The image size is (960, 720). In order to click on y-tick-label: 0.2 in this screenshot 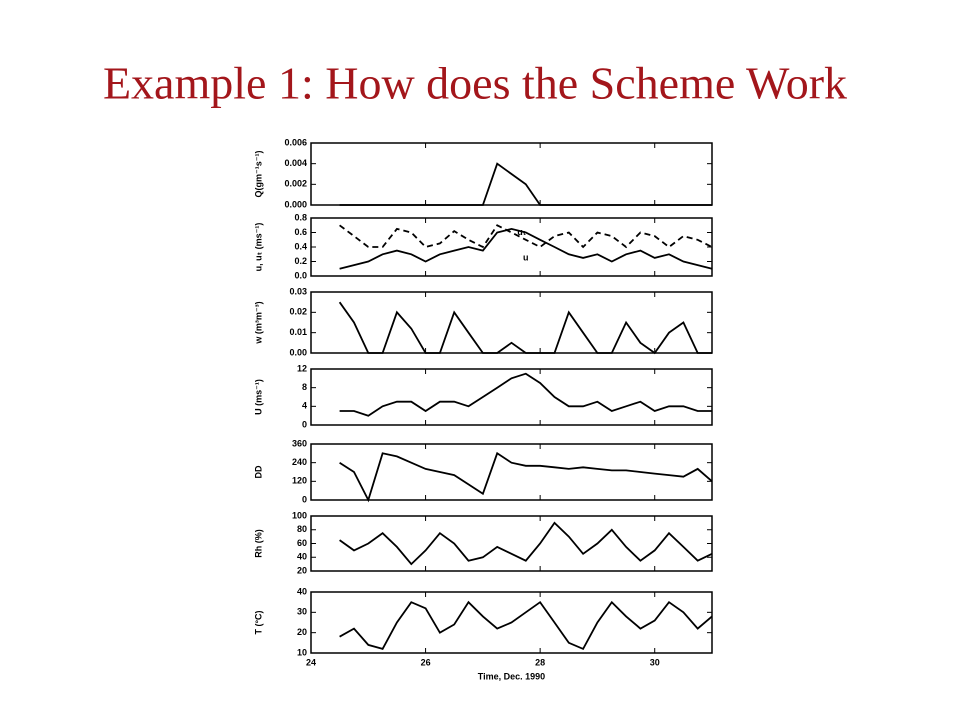, I will do `click(300, 261)`.